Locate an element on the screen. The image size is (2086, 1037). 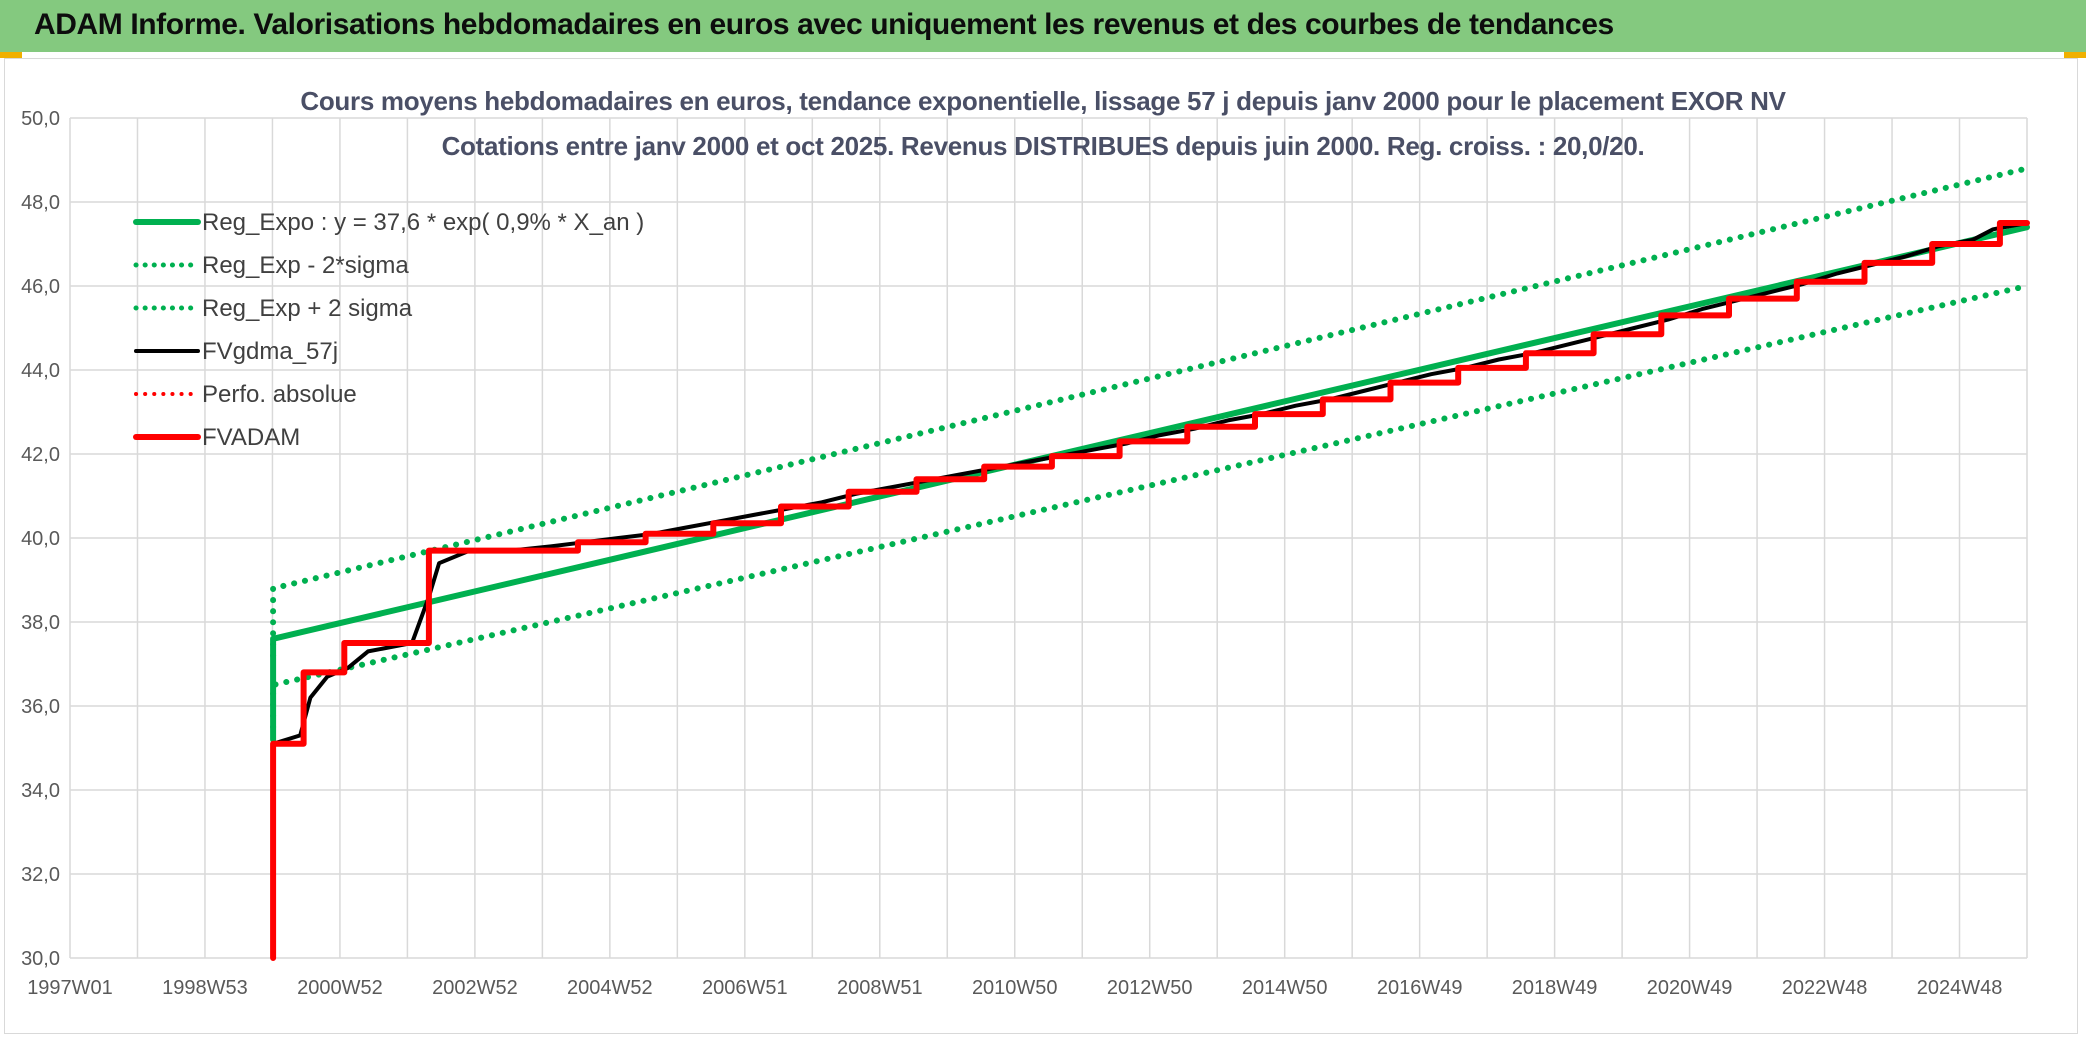
legend-label: Reg_Exp + 2 sigma is located at coordinates (307, 308).